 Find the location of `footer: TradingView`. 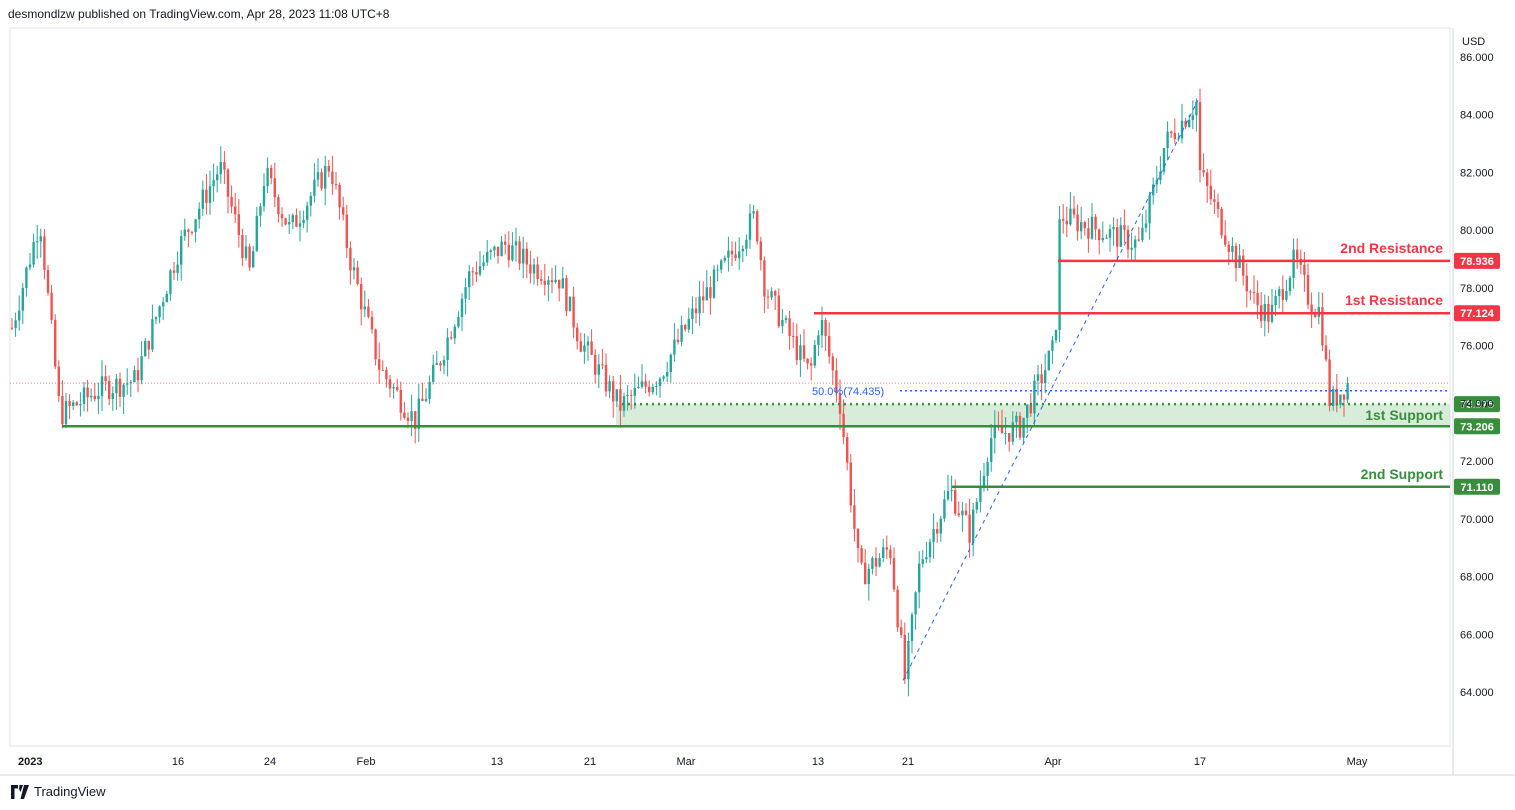

footer: TradingView is located at coordinates (58, 791).